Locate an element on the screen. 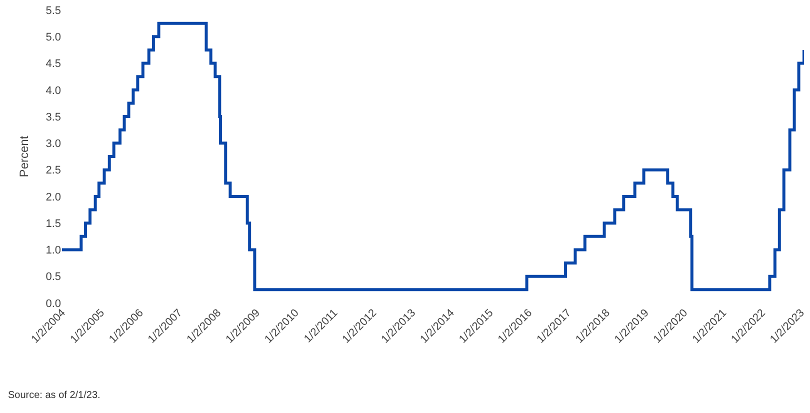 The width and height of the screenshot is (810, 413). y-axis-title: Percent is located at coordinates (24, 156).